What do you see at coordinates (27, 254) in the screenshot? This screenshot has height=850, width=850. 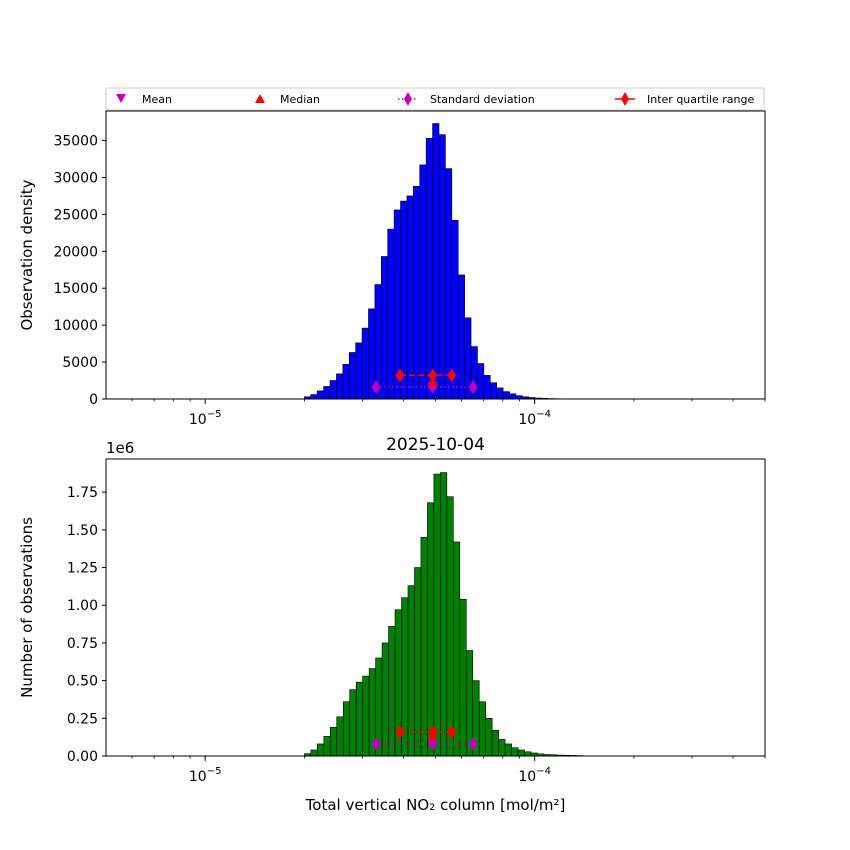 I see `y-axis-label: Observation density` at bounding box center [27, 254].